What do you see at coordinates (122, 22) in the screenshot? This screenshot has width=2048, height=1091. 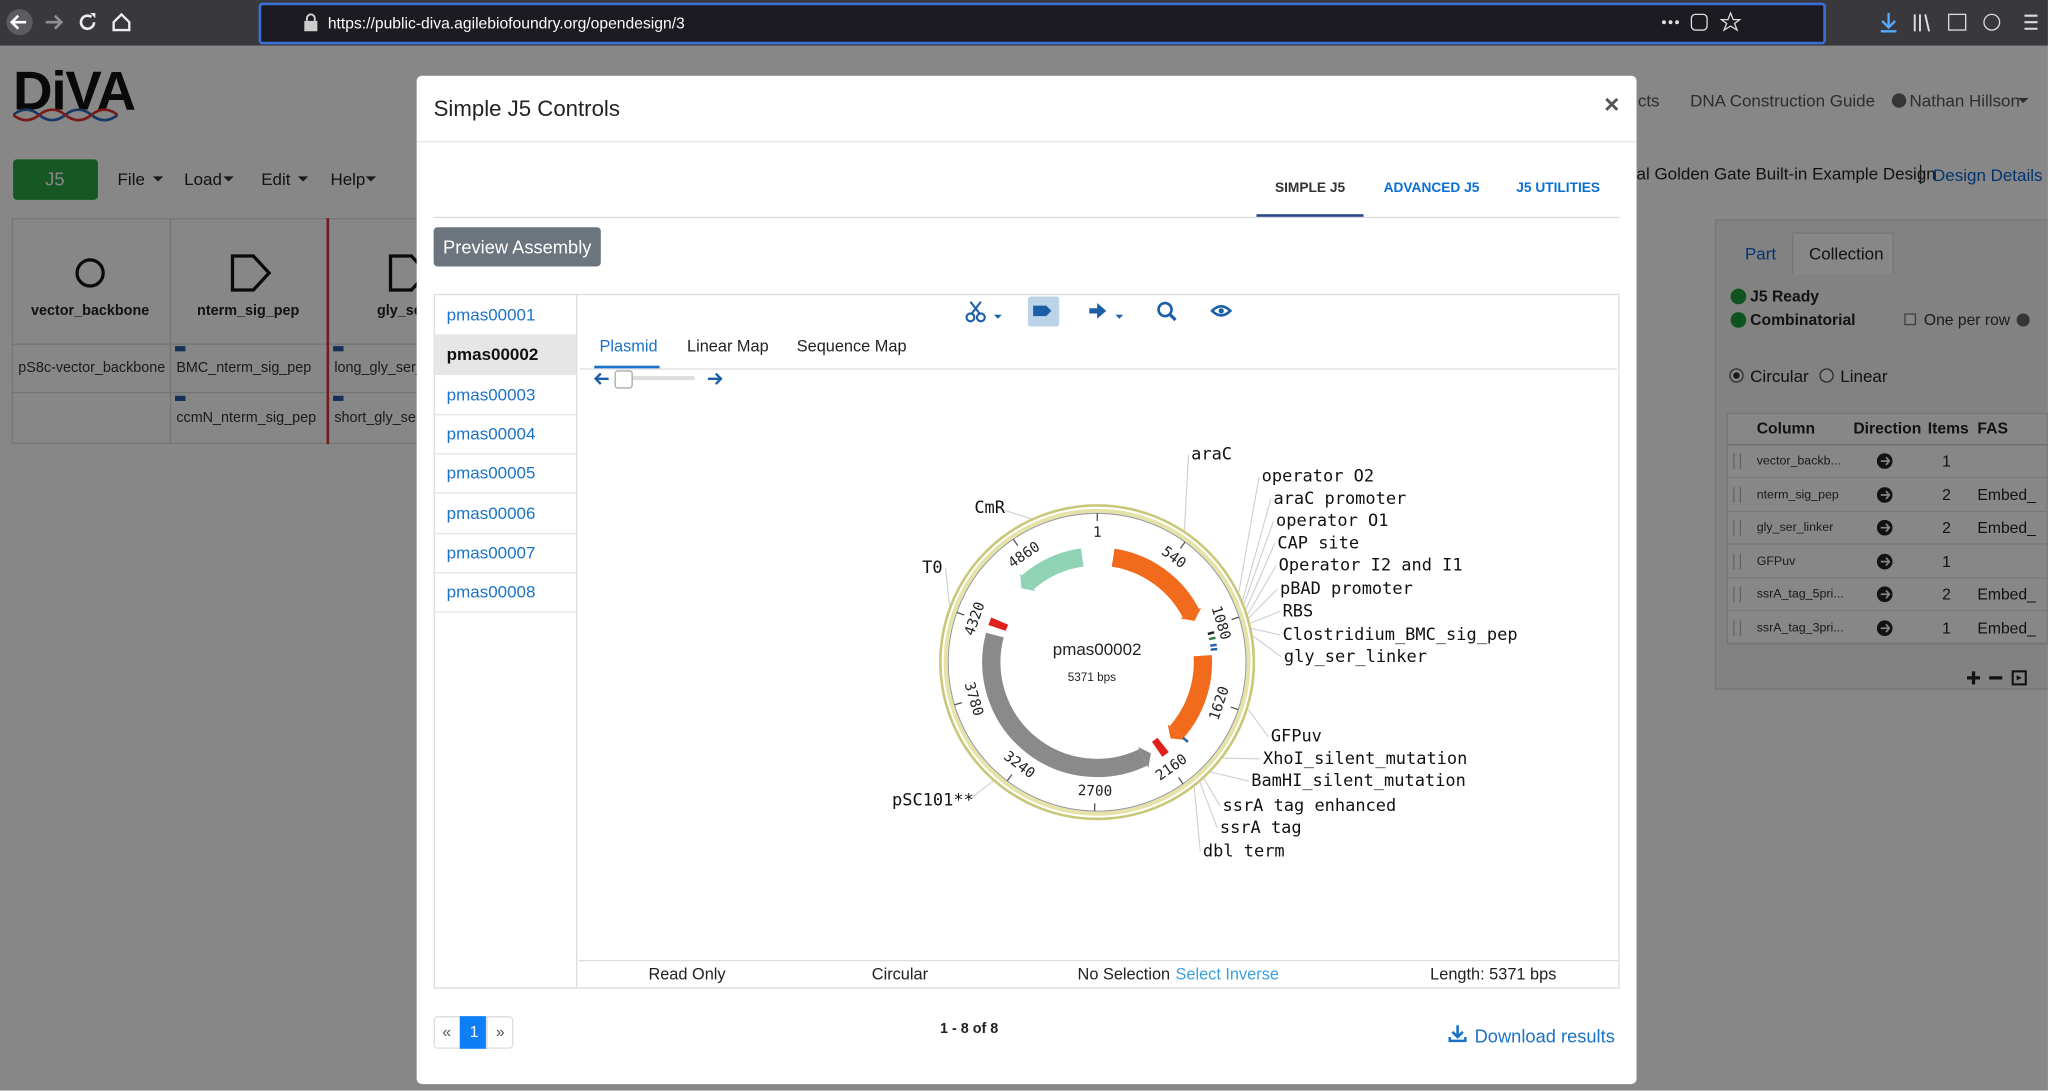 I see `home-button` at bounding box center [122, 22].